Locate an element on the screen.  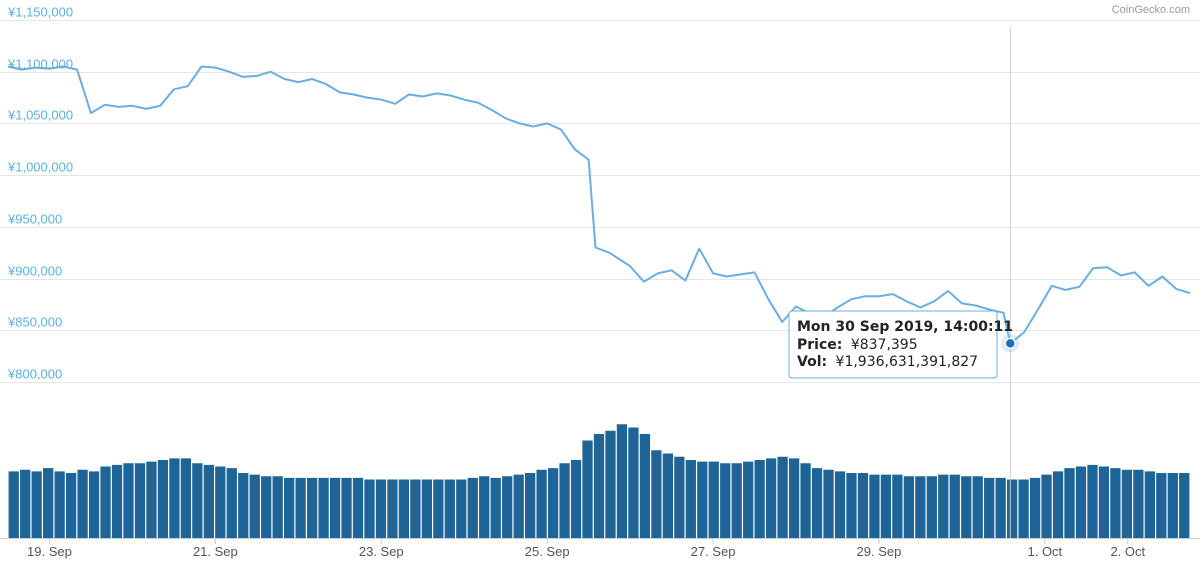
tooltip-price: Price: ¥837,395 is located at coordinates (857, 345).